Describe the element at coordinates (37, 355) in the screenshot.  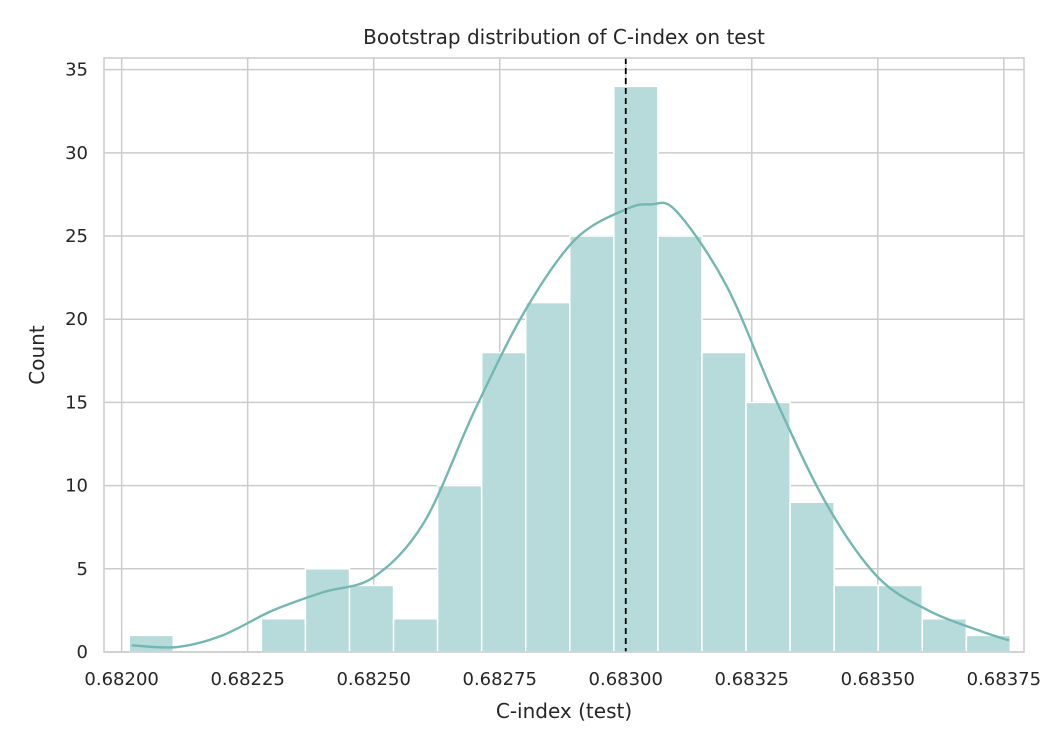
I see `y-axis-label: Count` at that location.